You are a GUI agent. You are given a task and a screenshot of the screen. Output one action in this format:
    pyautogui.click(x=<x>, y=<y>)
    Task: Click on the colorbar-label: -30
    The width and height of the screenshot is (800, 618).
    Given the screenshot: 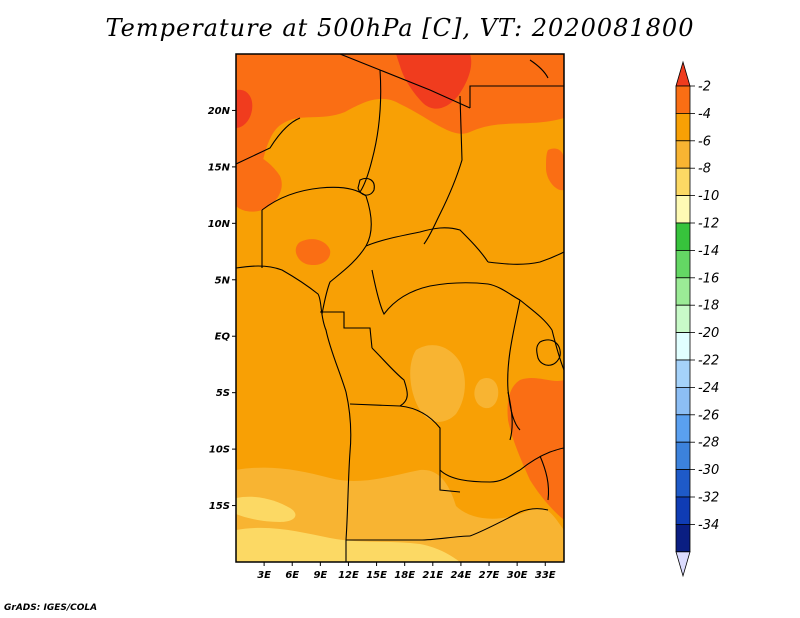 What is the action you would take?
    pyautogui.click(x=708, y=470)
    